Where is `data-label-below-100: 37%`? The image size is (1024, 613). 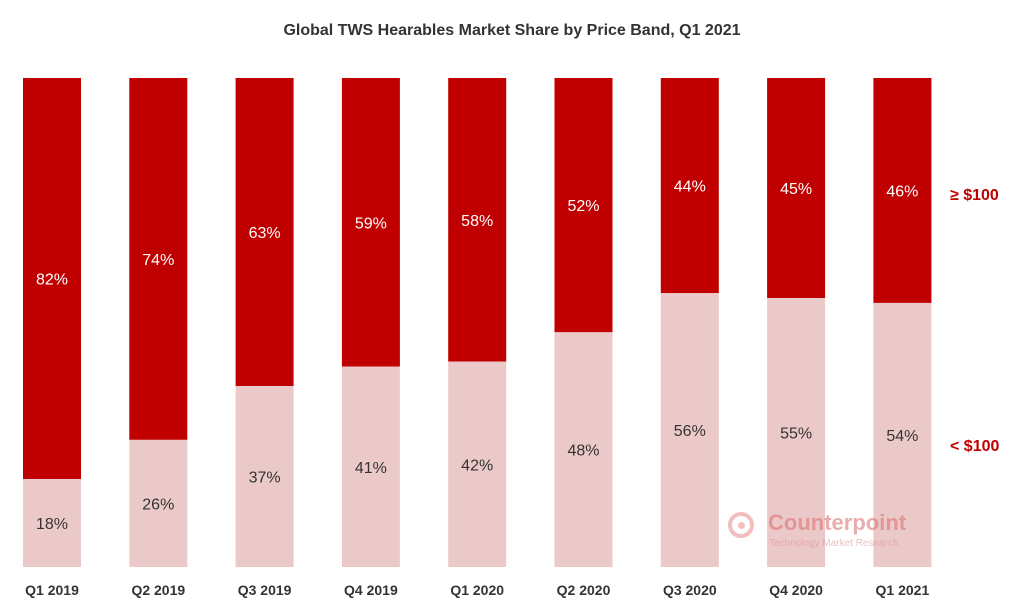 data-label-below-100: 37% is located at coordinates (265, 478).